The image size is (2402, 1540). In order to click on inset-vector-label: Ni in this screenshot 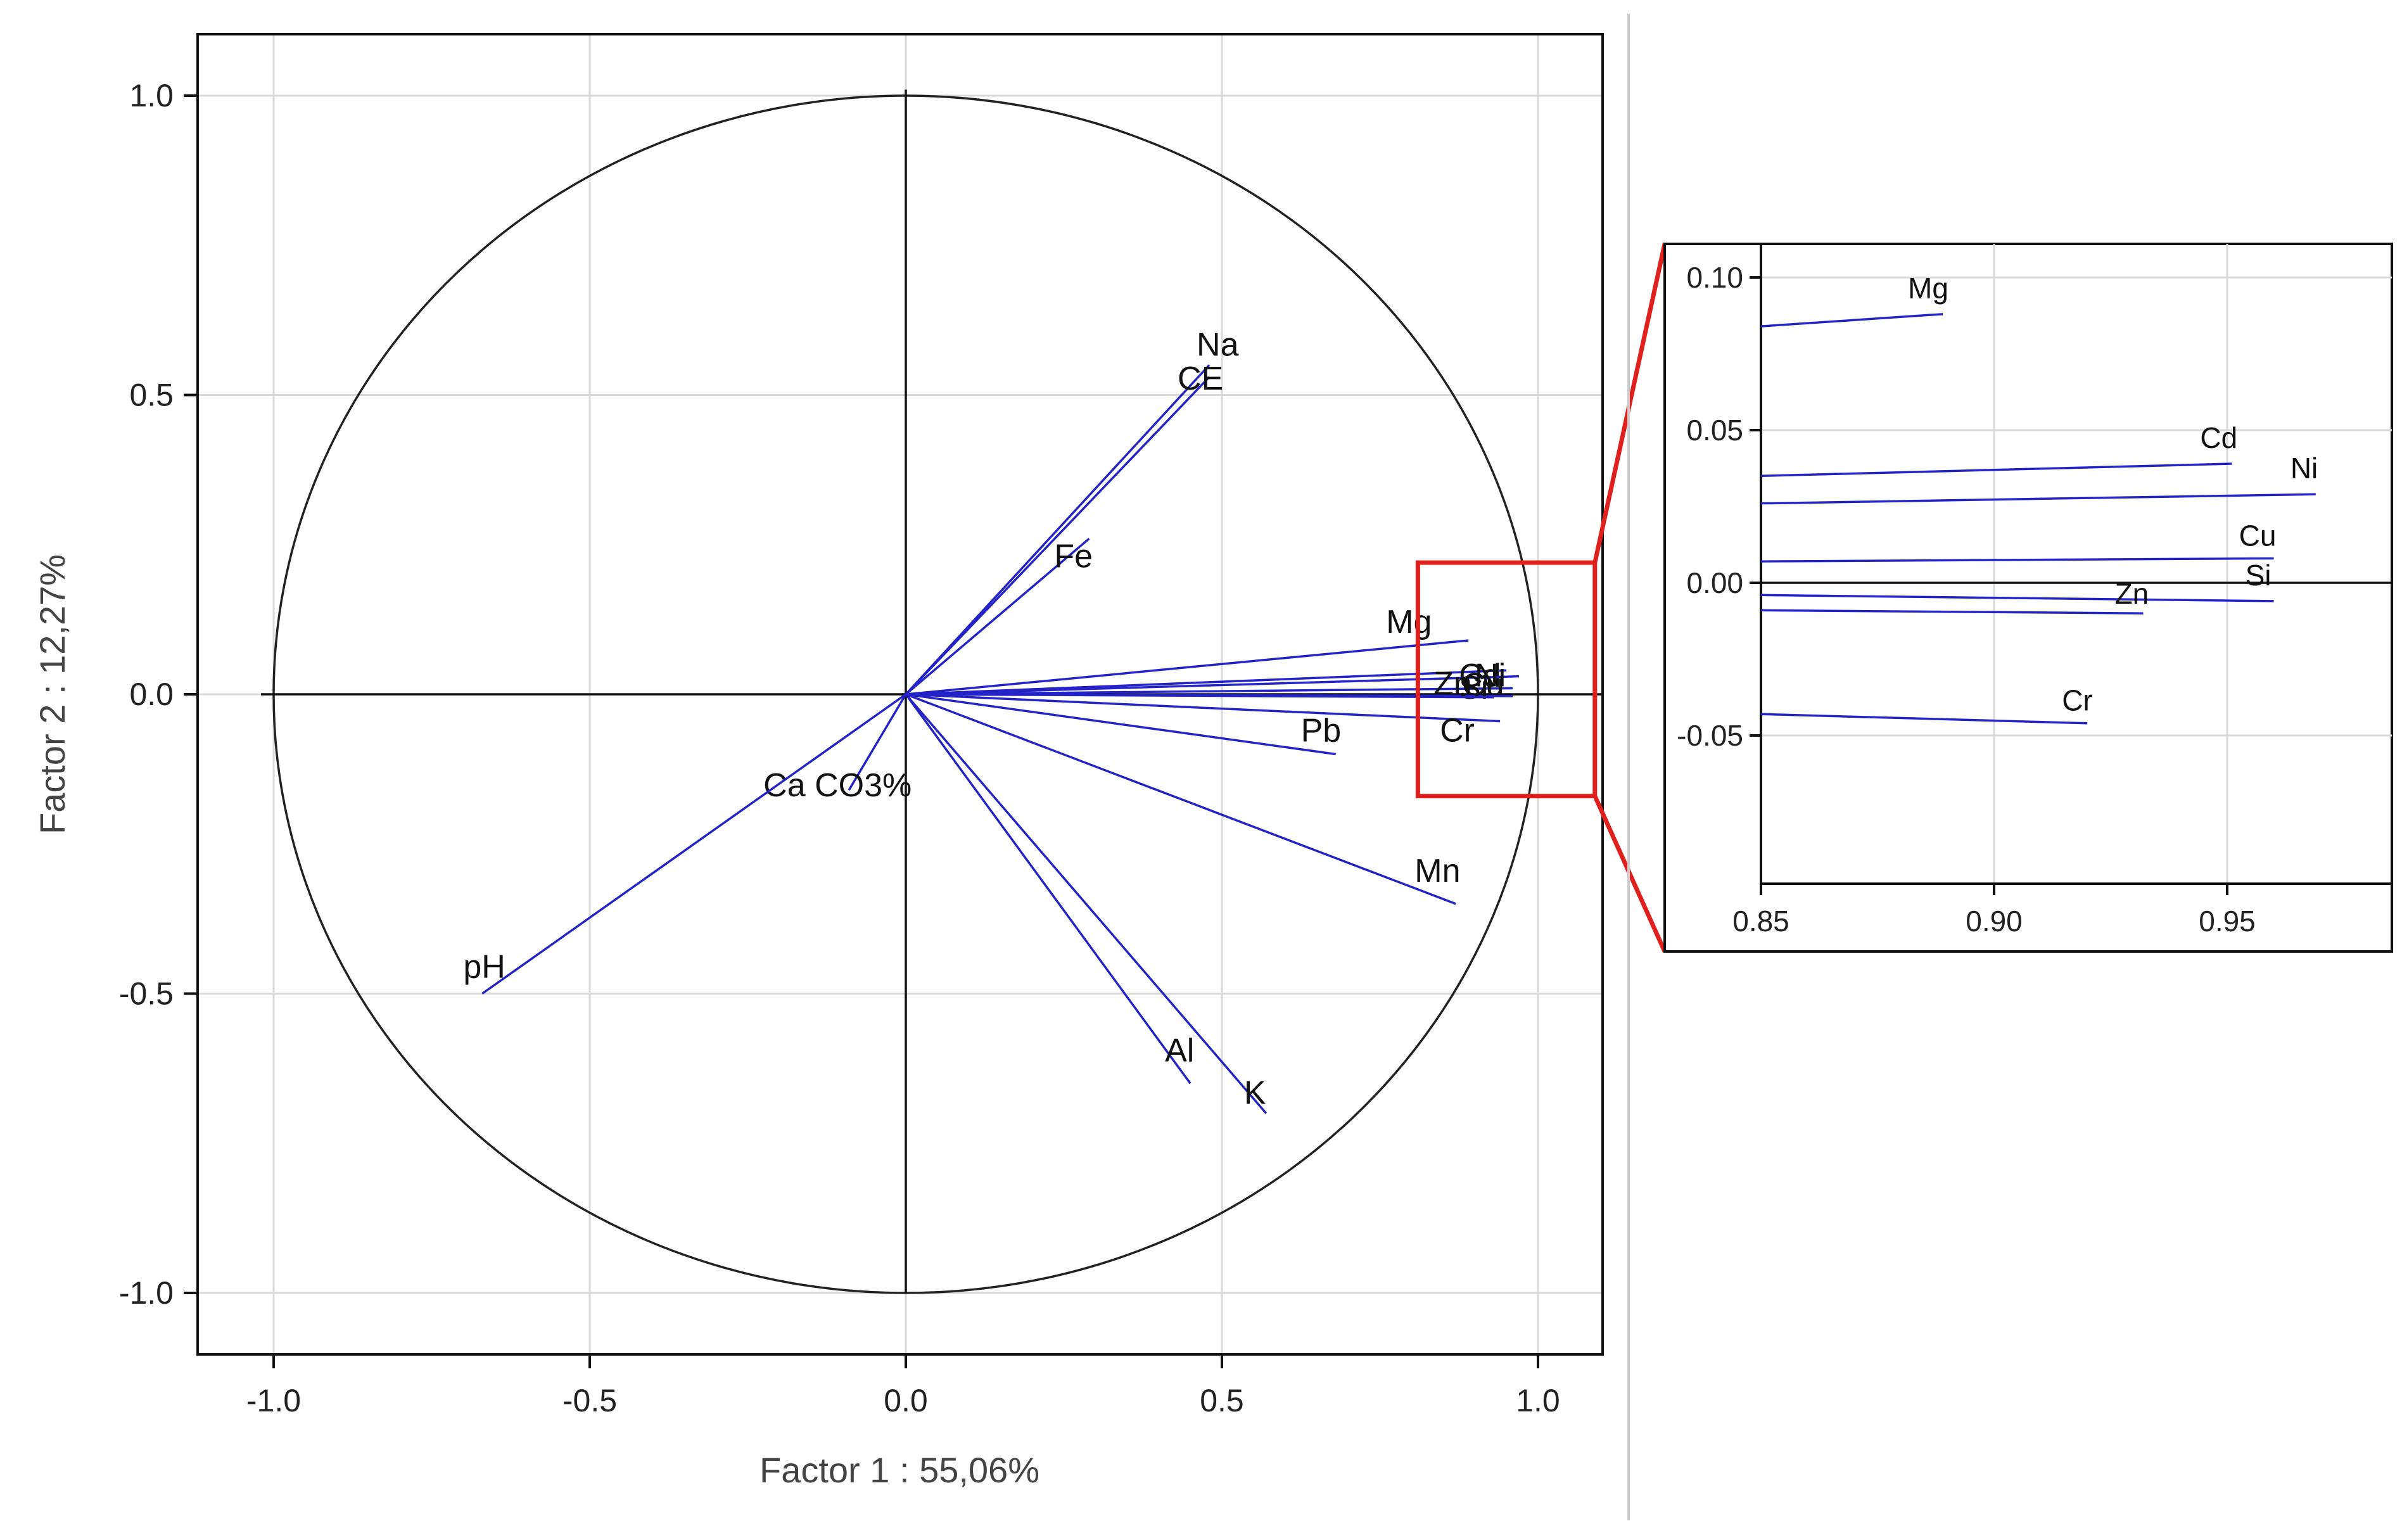, I will do `click(2304, 468)`.